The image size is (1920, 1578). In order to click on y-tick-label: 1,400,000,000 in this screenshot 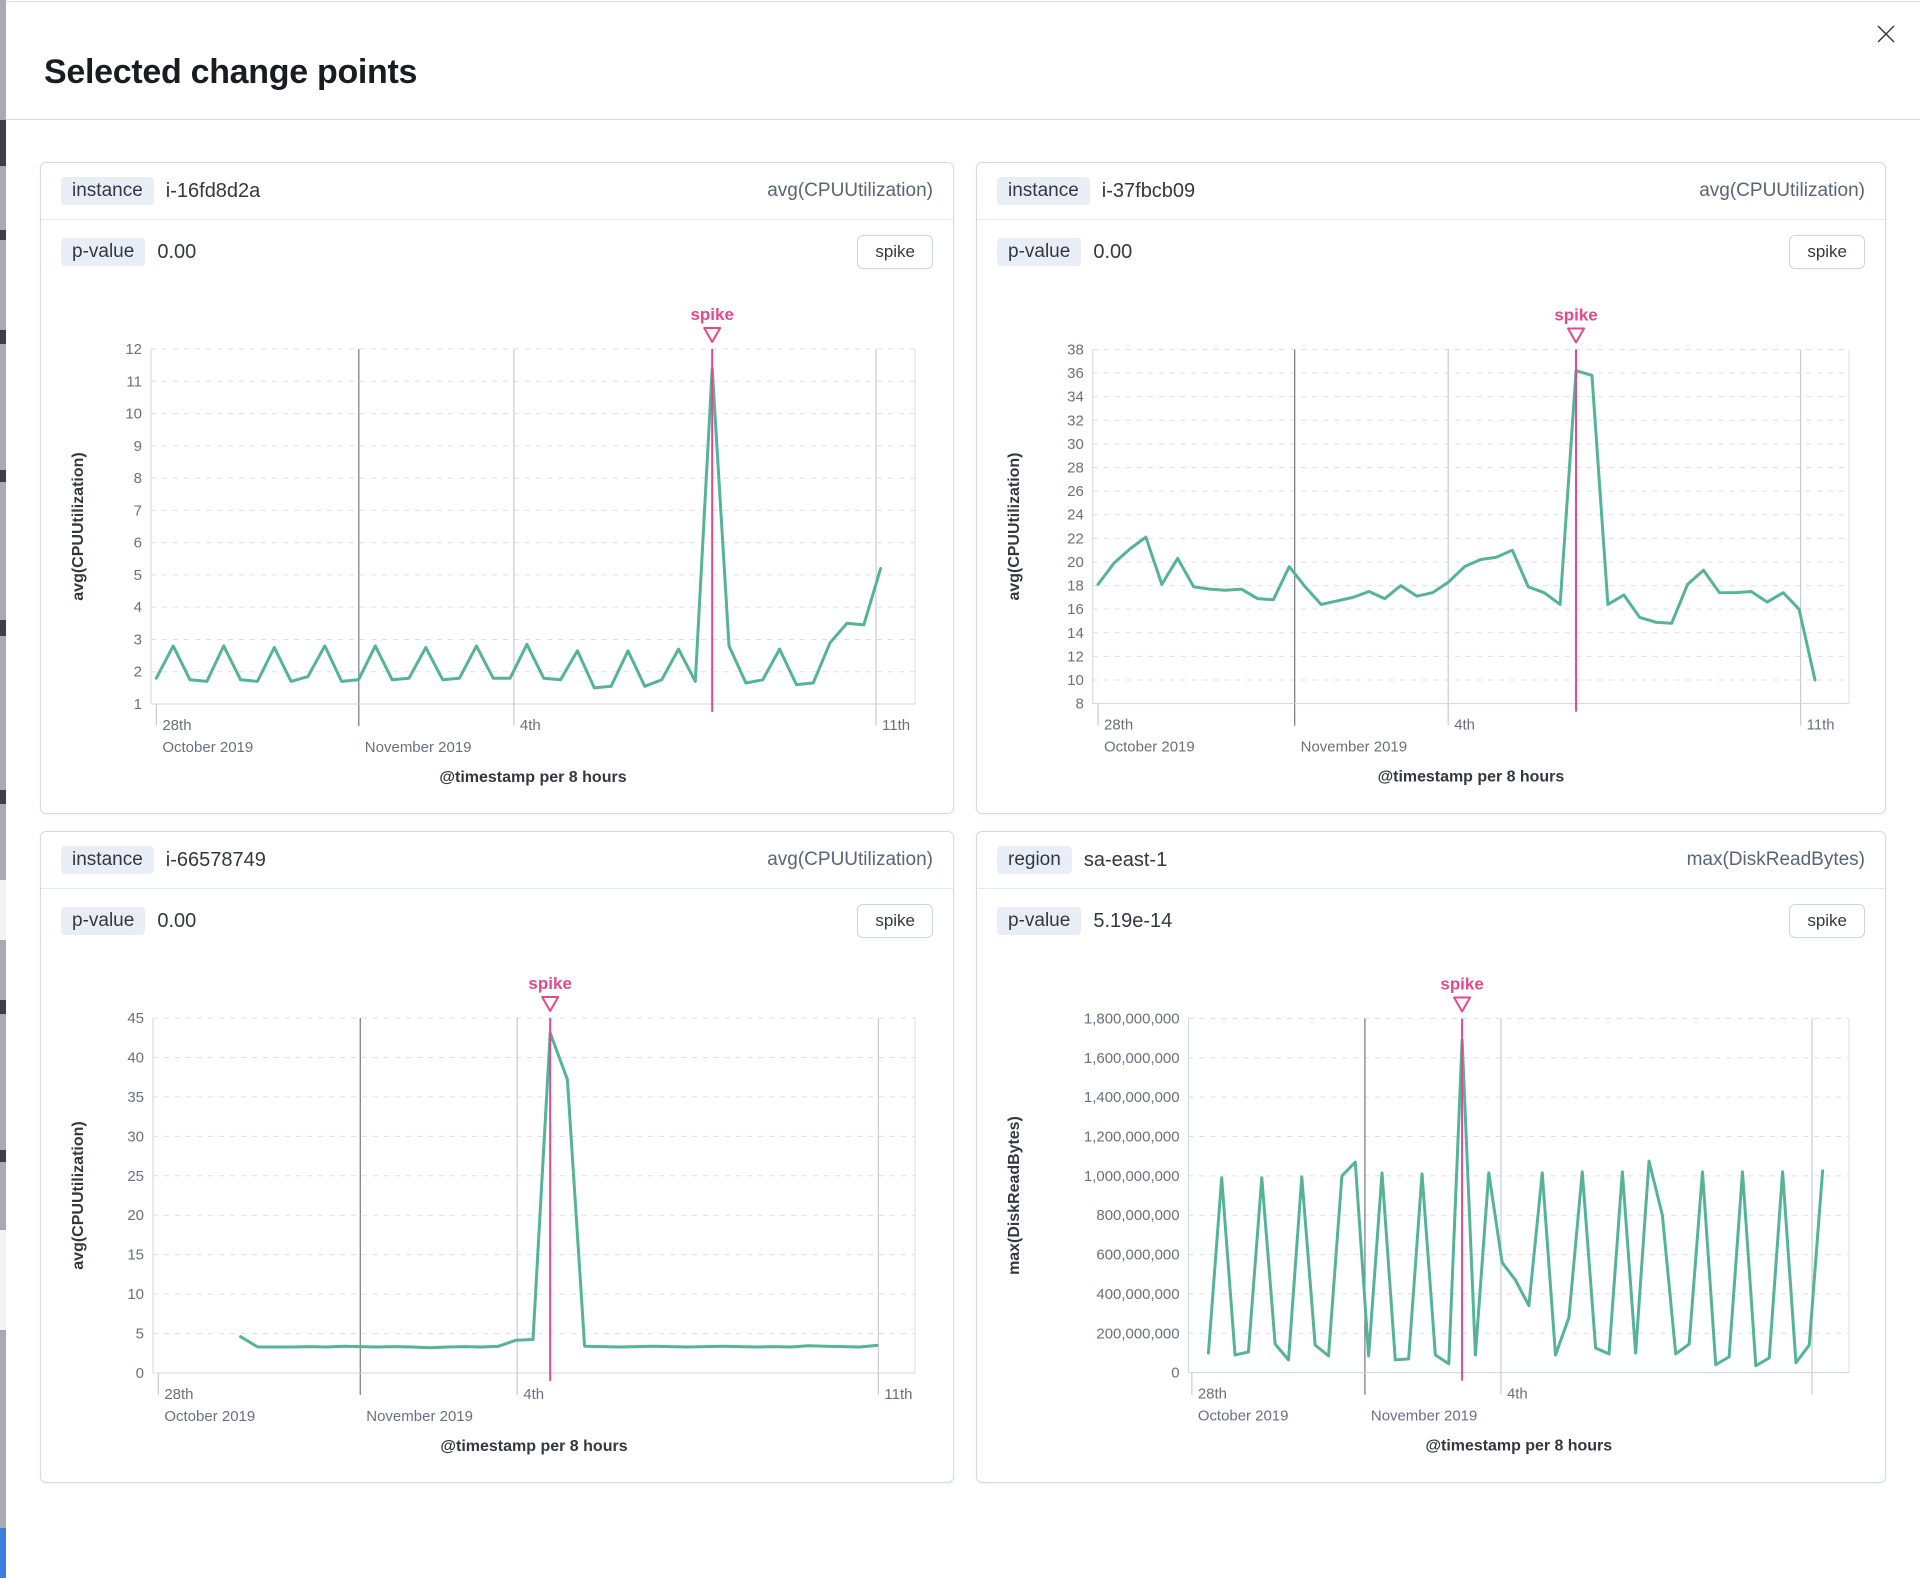, I will do `click(1132, 1097)`.